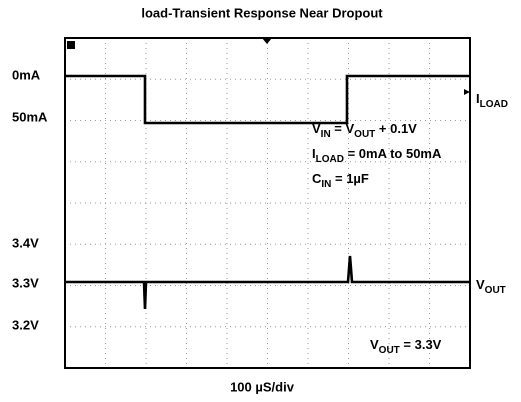 The image size is (521, 402). Describe the element at coordinates (262, 386) in the screenshot. I see `timebase: 100 µS/div` at that location.